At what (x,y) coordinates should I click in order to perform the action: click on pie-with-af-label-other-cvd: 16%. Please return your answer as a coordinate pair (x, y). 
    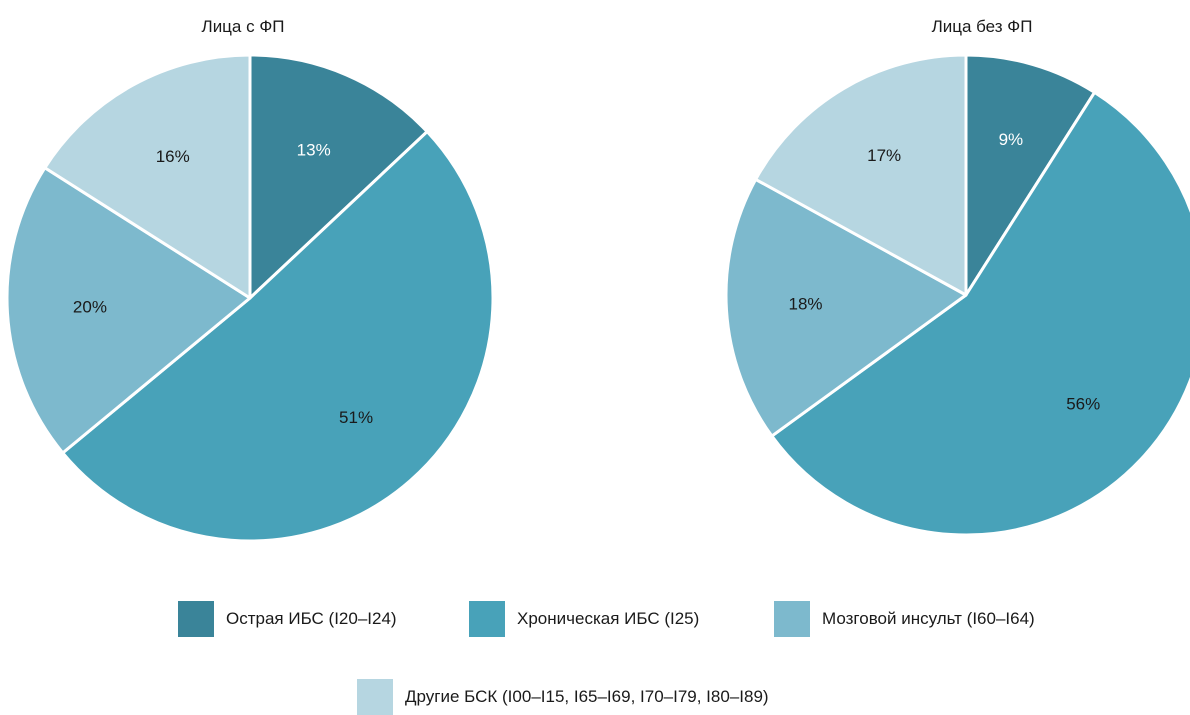
    Looking at the image, I should click on (173, 156).